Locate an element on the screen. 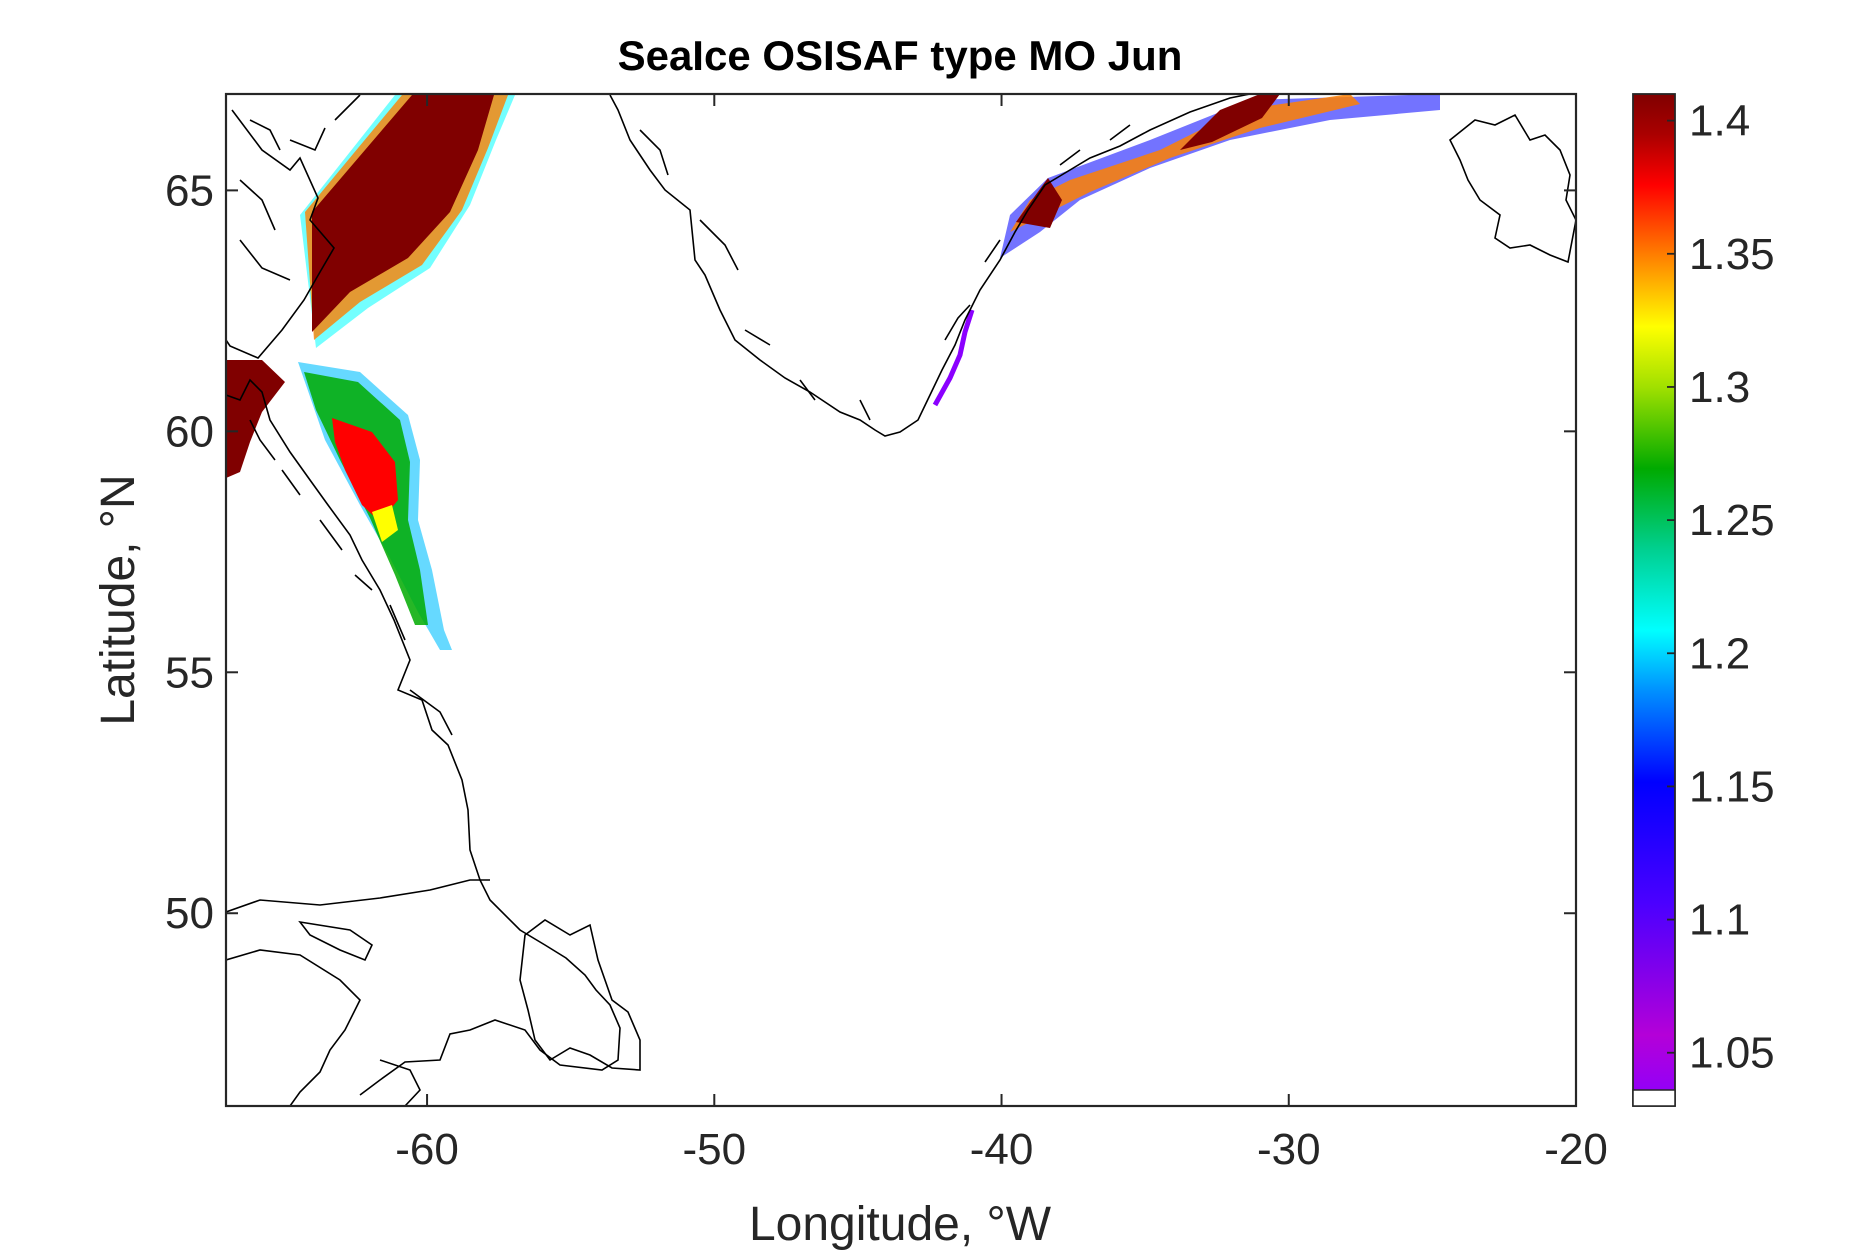  colorbar-tick-label: 1.4 is located at coordinates (1719, 121).